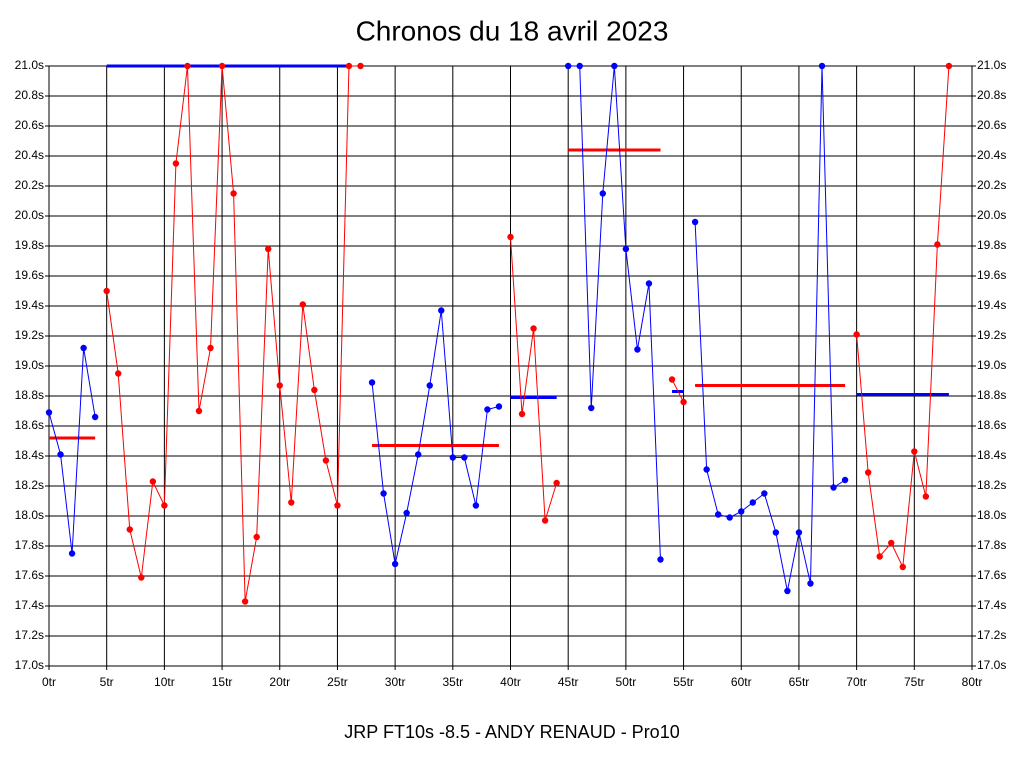  I want to click on x-tick-label: 75tr, so click(914, 682).